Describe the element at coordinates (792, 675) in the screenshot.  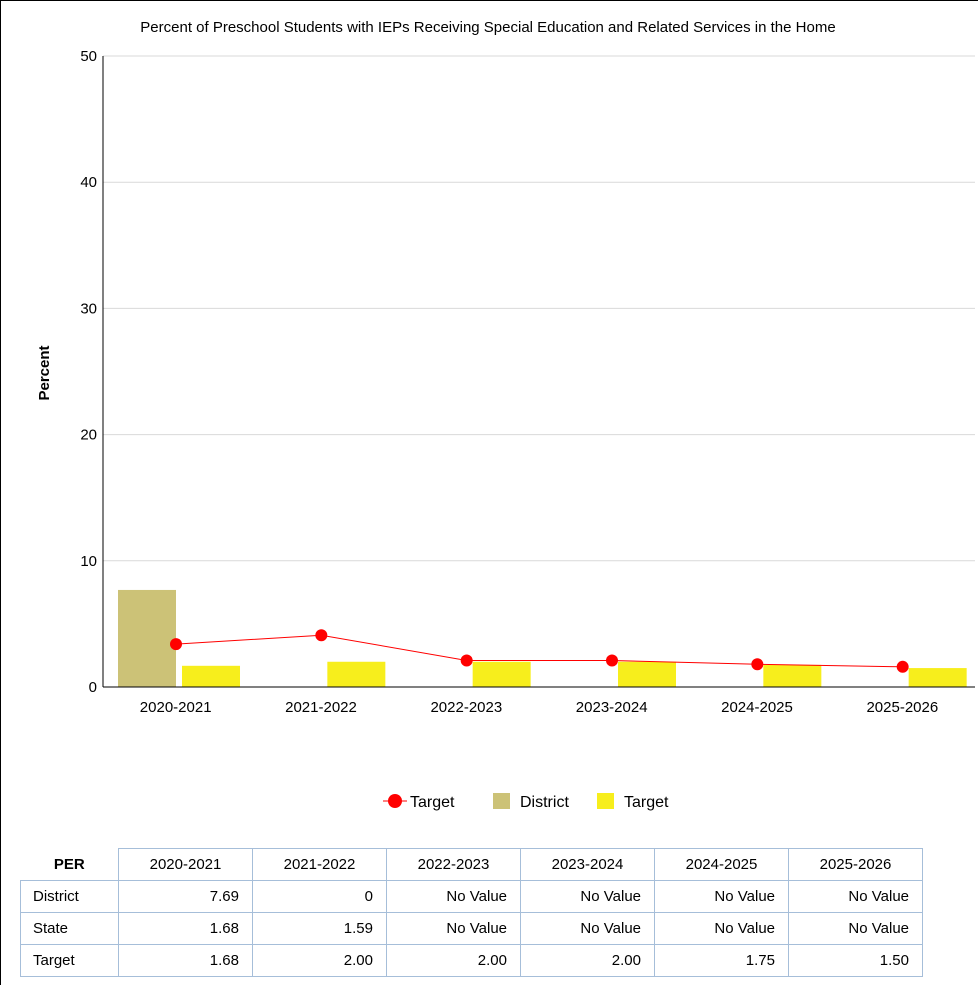
I see `target-bar-2024-2025` at that location.